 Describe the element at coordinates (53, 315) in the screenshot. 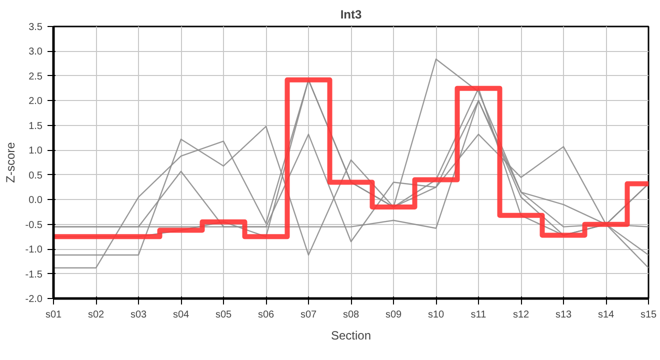

I see `x-tick-label: s01` at that location.